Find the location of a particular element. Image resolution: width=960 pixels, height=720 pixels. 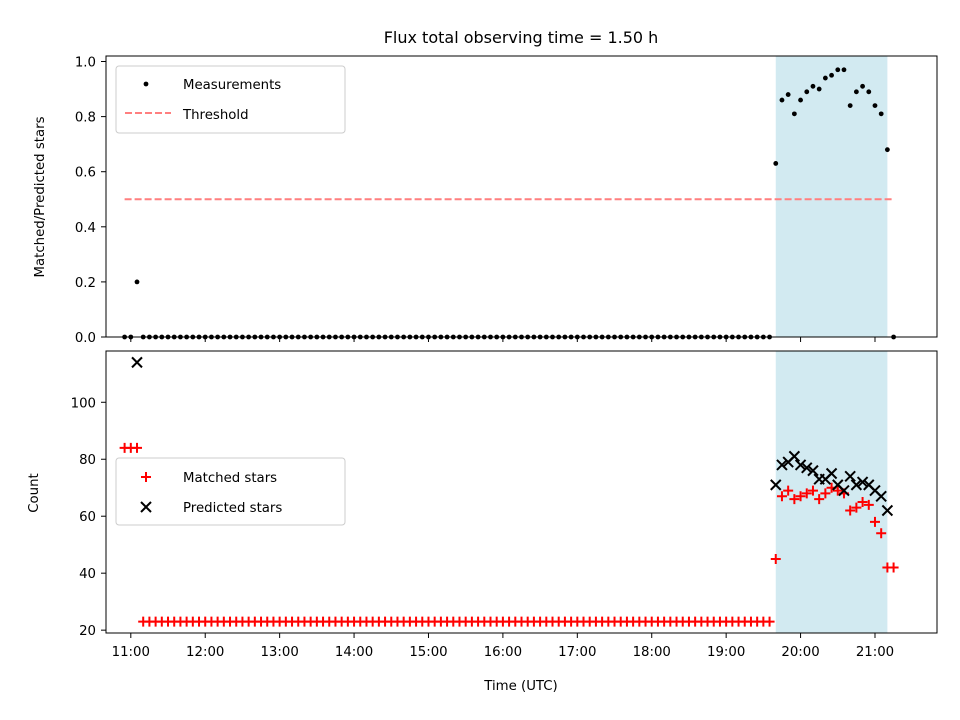

bottom-y-tick-label: 20 is located at coordinates (87, 631).